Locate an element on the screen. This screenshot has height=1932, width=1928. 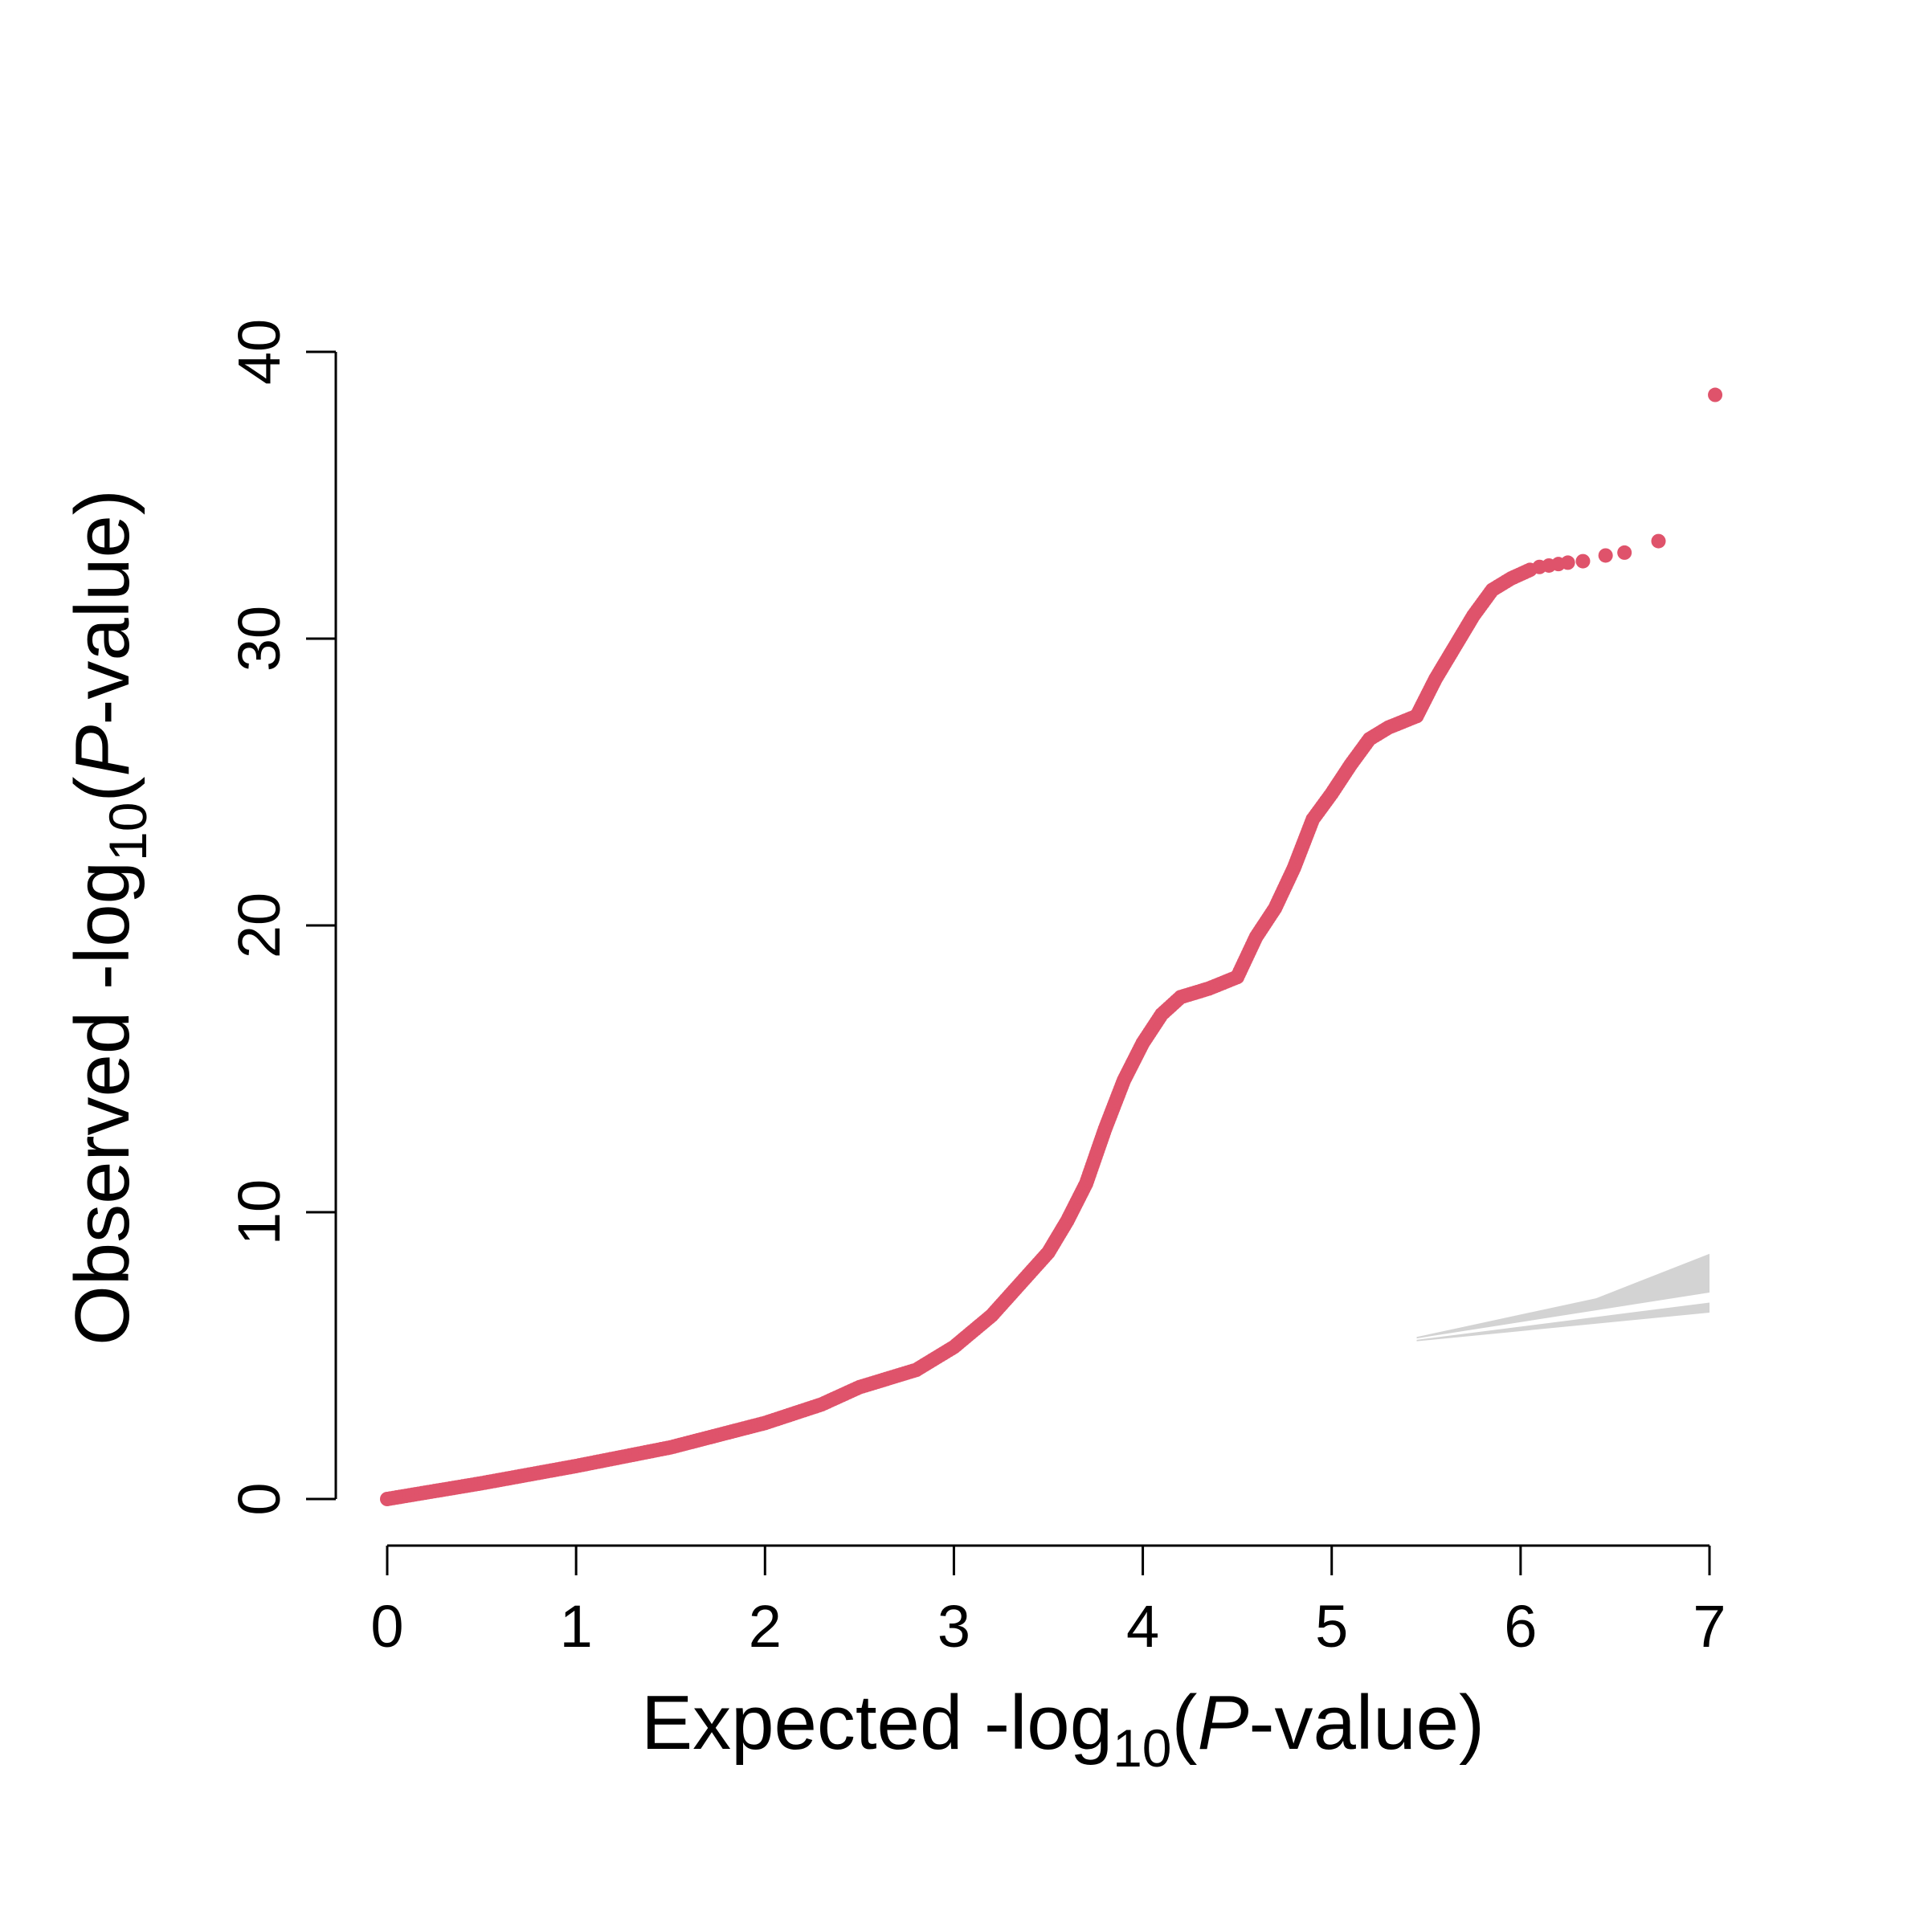
x-axis-title-prefix: Expected -log is located at coordinates (877, 1723).